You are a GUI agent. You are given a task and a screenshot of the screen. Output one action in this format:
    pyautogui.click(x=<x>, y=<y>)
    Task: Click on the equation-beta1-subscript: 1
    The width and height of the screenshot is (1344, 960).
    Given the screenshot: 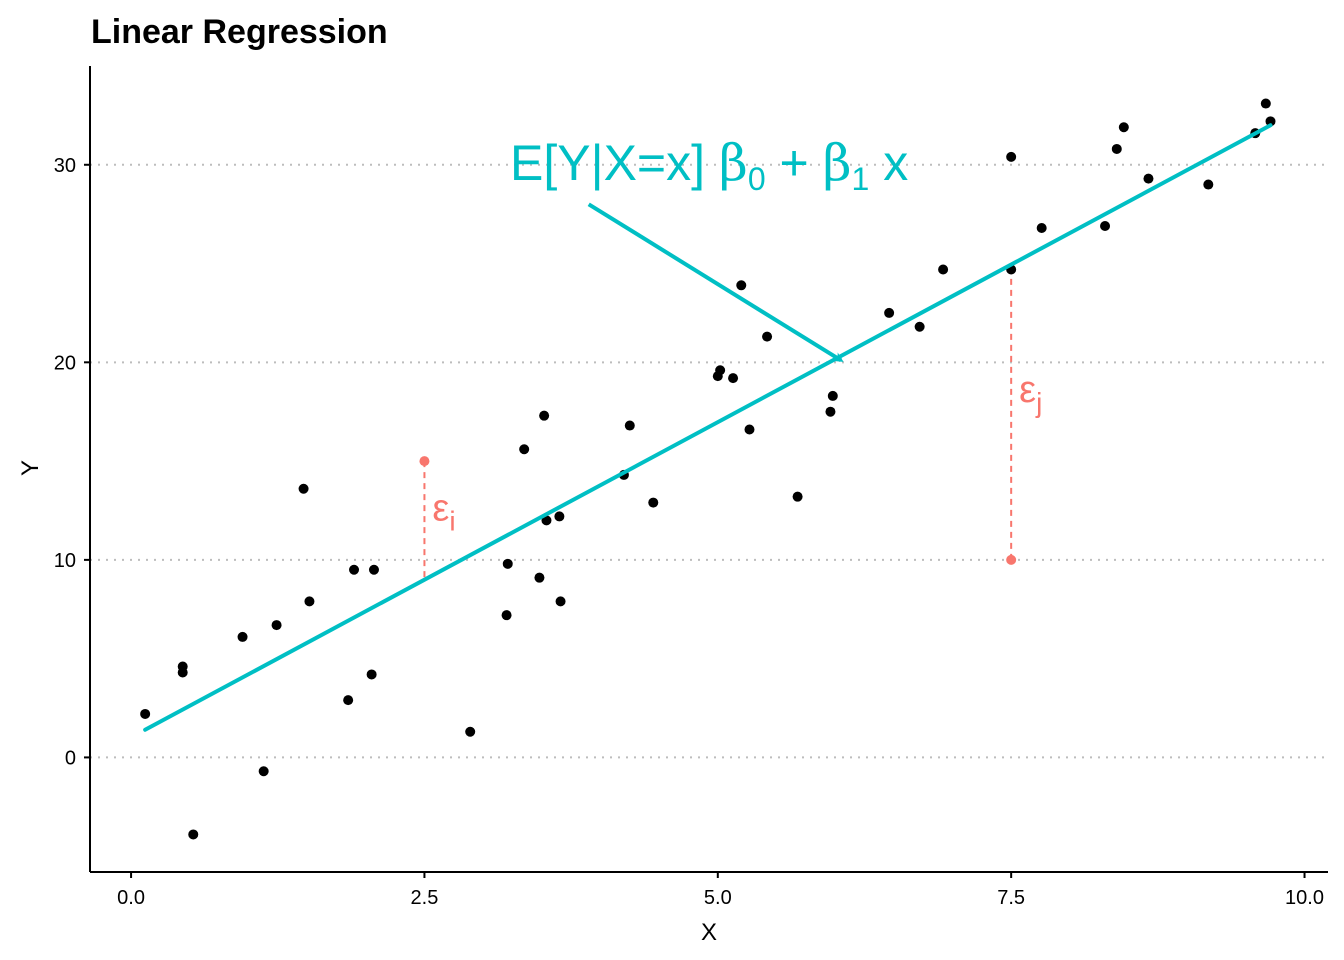 What is the action you would take?
    pyautogui.click(x=861, y=179)
    